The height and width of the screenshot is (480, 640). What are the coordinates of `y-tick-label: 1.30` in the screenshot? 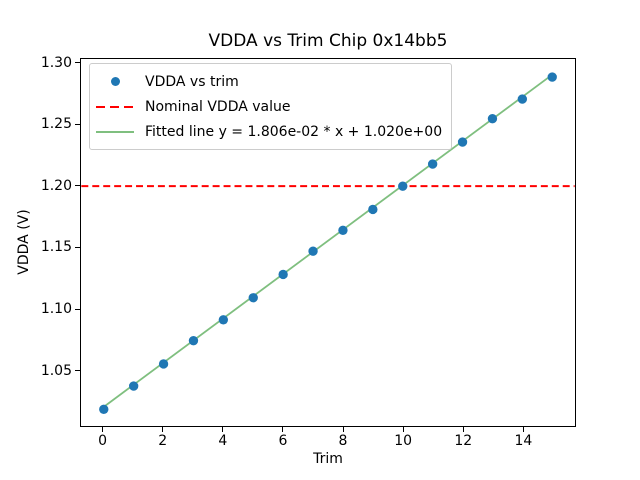 It's located at (56, 62).